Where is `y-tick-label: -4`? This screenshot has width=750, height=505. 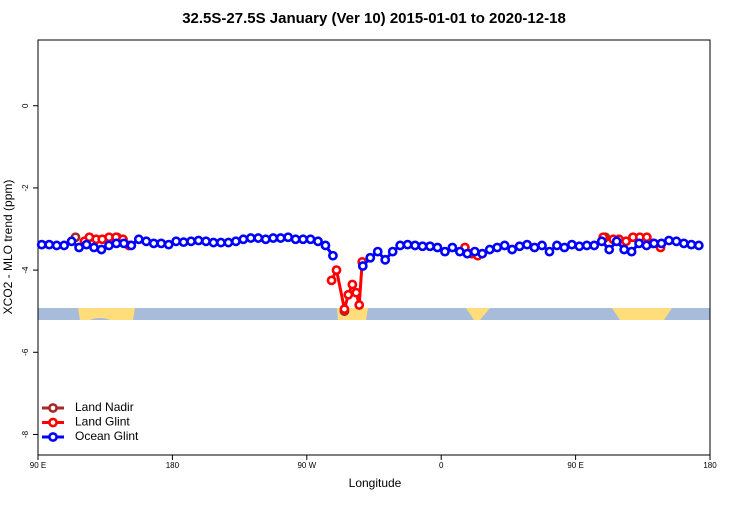 y-tick-label: -4 is located at coordinates (25, 270).